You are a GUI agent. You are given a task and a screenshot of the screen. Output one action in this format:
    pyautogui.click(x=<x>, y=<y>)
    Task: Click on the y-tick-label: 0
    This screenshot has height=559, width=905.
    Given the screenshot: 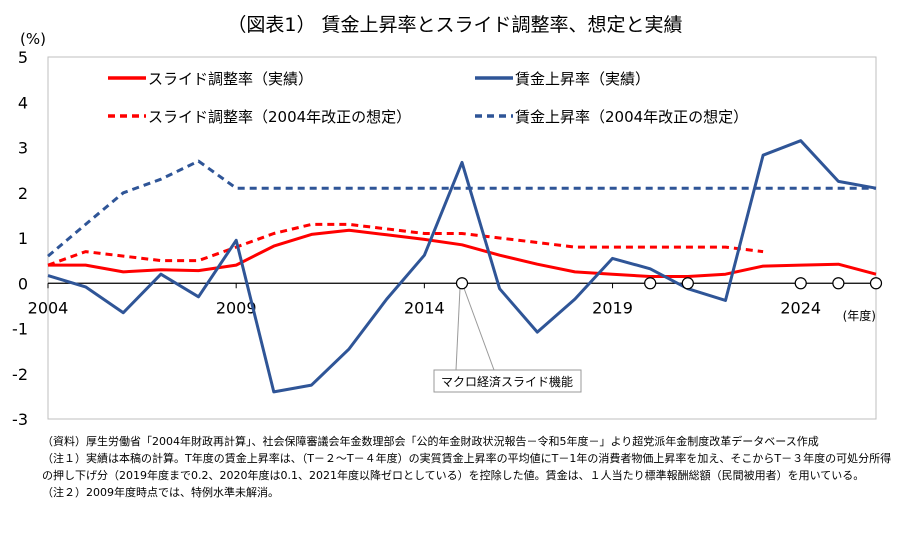 What is the action you would take?
    pyautogui.click(x=23, y=283)
    